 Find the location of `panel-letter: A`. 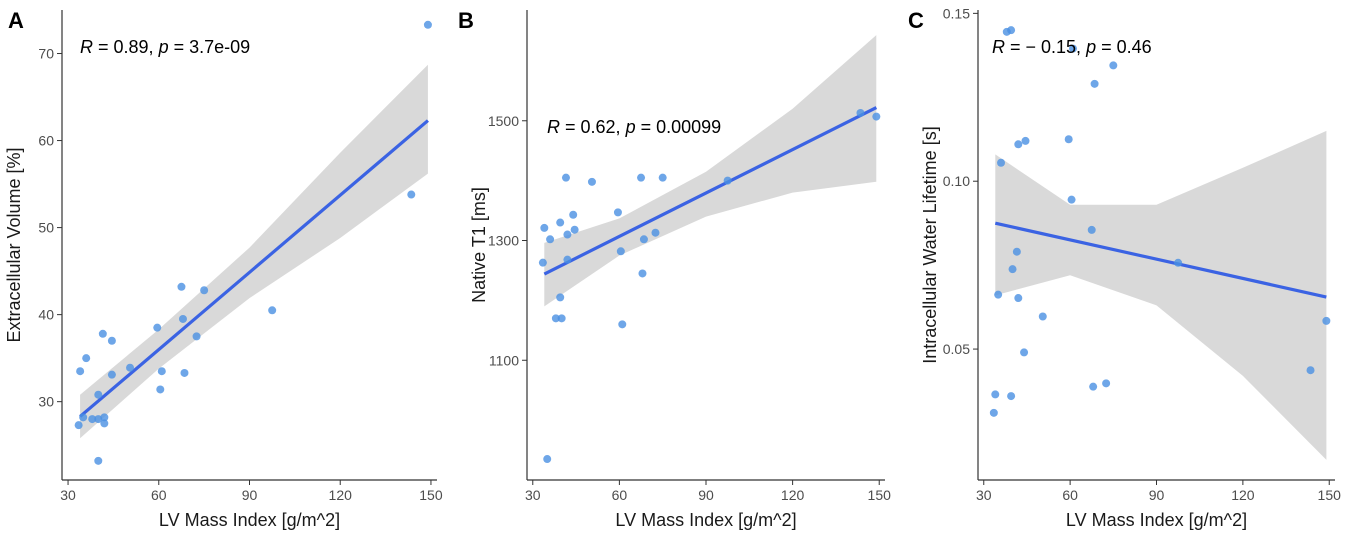

panel-letter: A is located at coordinates (16, 20).